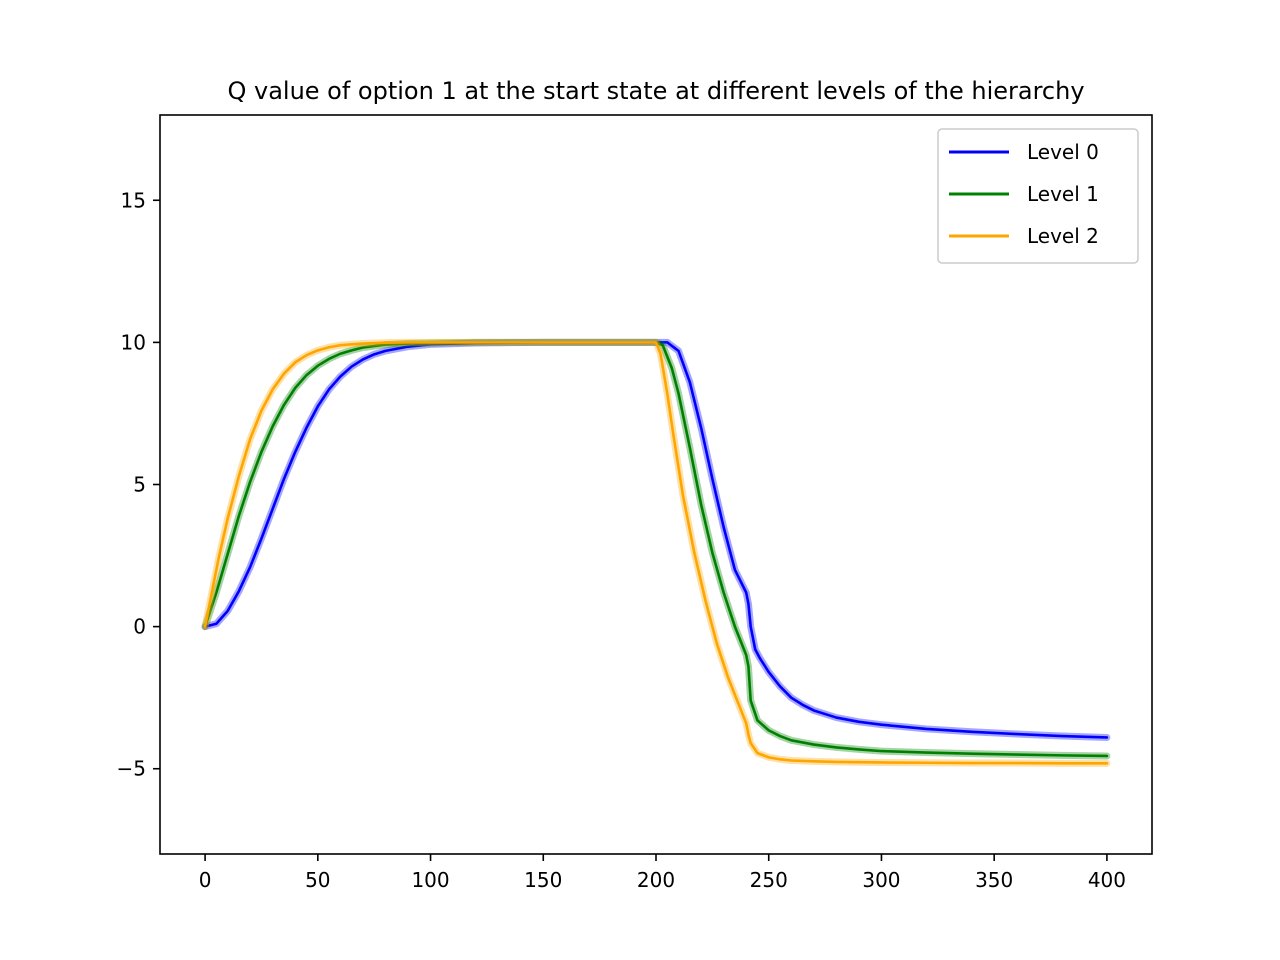  I want to click on legend: Level 0 Level 1 Level 2, so click(1038, 196).